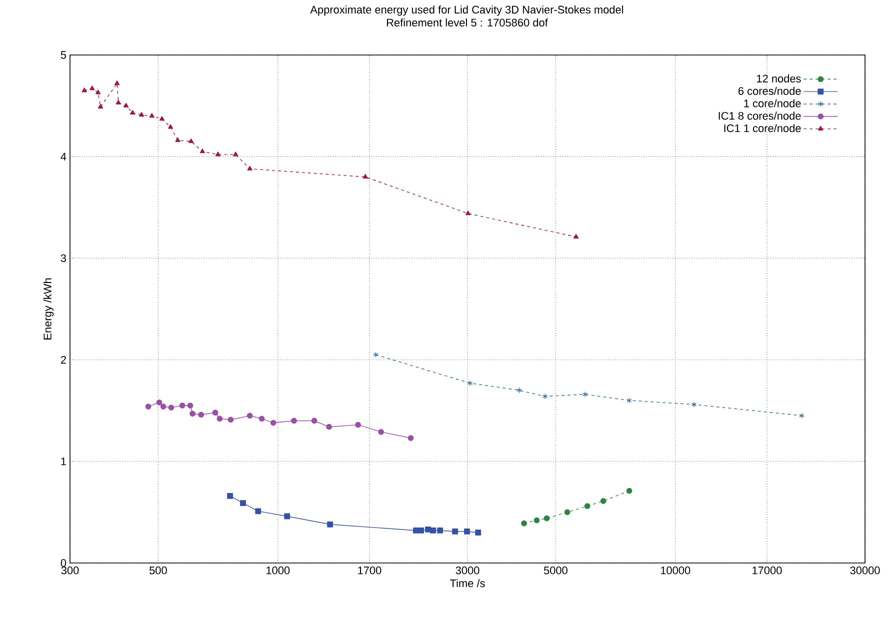  What do you see at coordinates (158, 570) in the screenshot?
I see `x-tick-label: 500` at bounding box center [158, 570].